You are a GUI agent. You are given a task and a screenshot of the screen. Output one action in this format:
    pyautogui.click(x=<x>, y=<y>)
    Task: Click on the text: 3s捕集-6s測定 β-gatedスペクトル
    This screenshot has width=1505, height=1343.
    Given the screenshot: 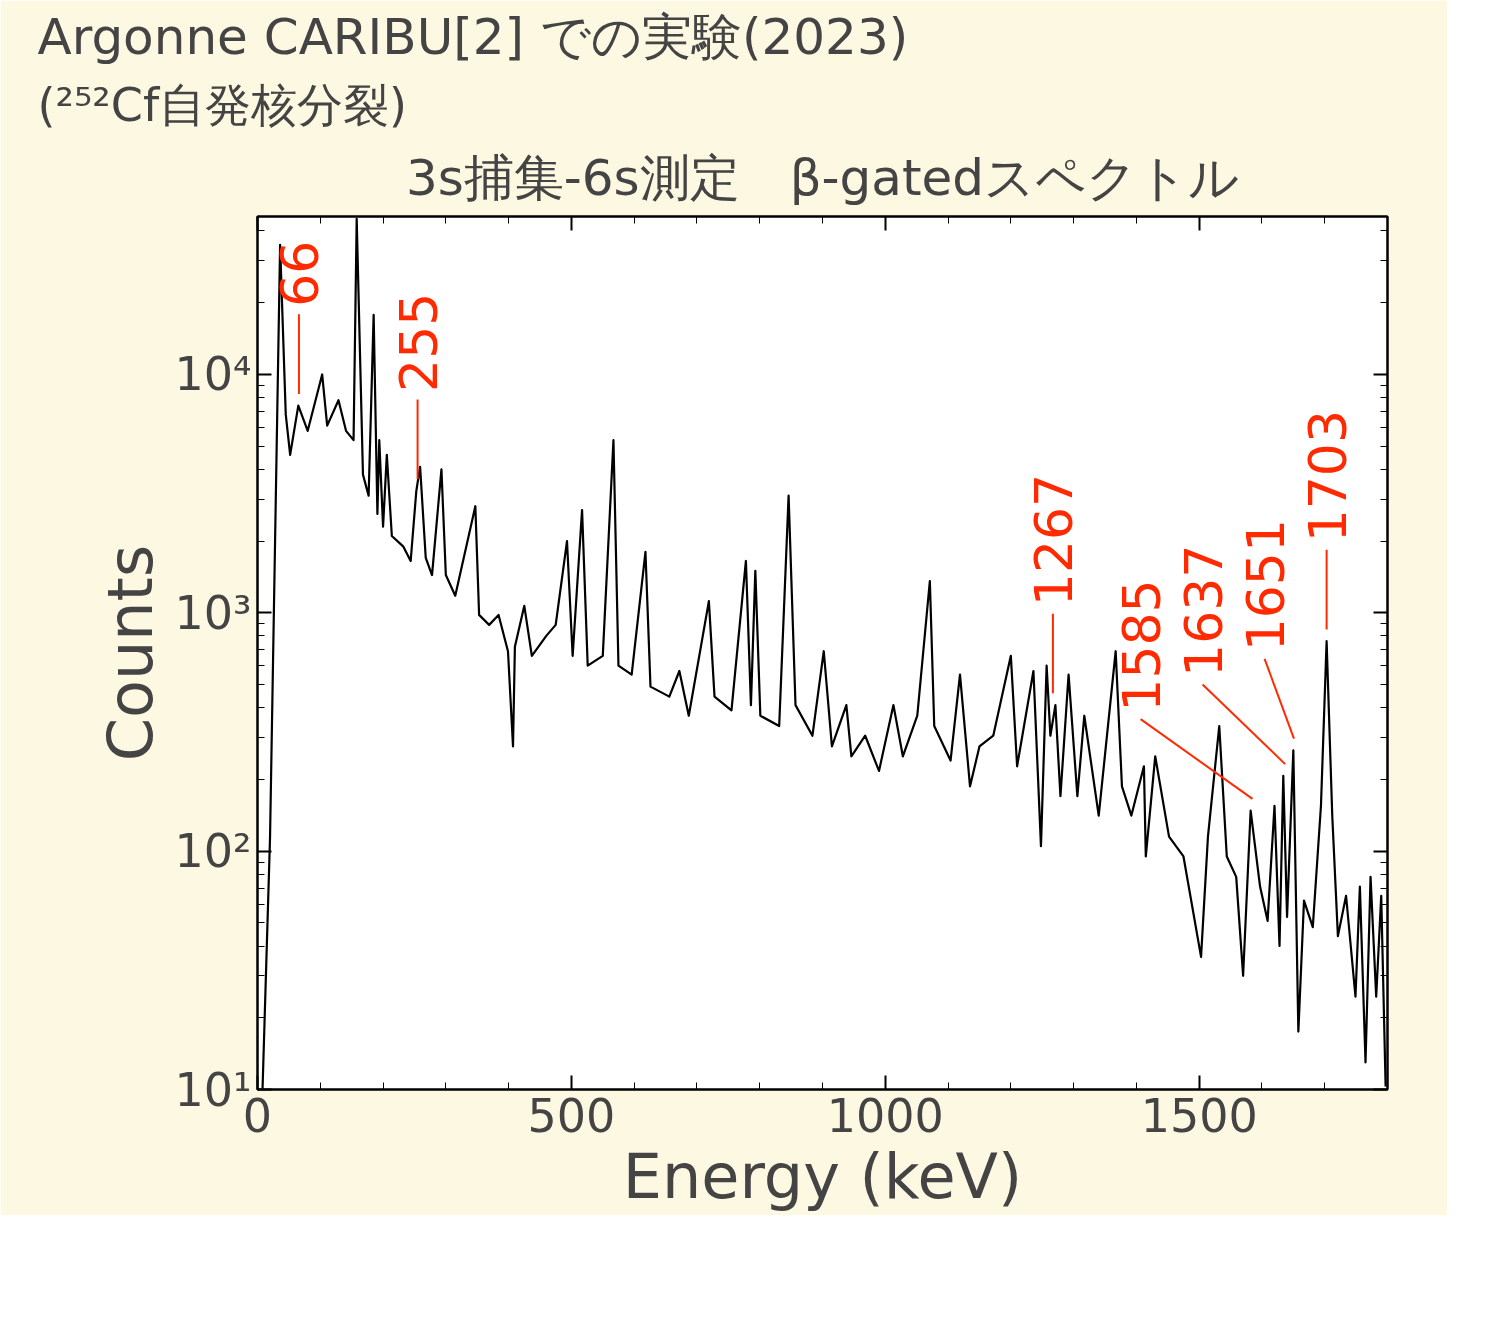 What is the action you would take?
    pyautogui.click(x=822, y=177)
    